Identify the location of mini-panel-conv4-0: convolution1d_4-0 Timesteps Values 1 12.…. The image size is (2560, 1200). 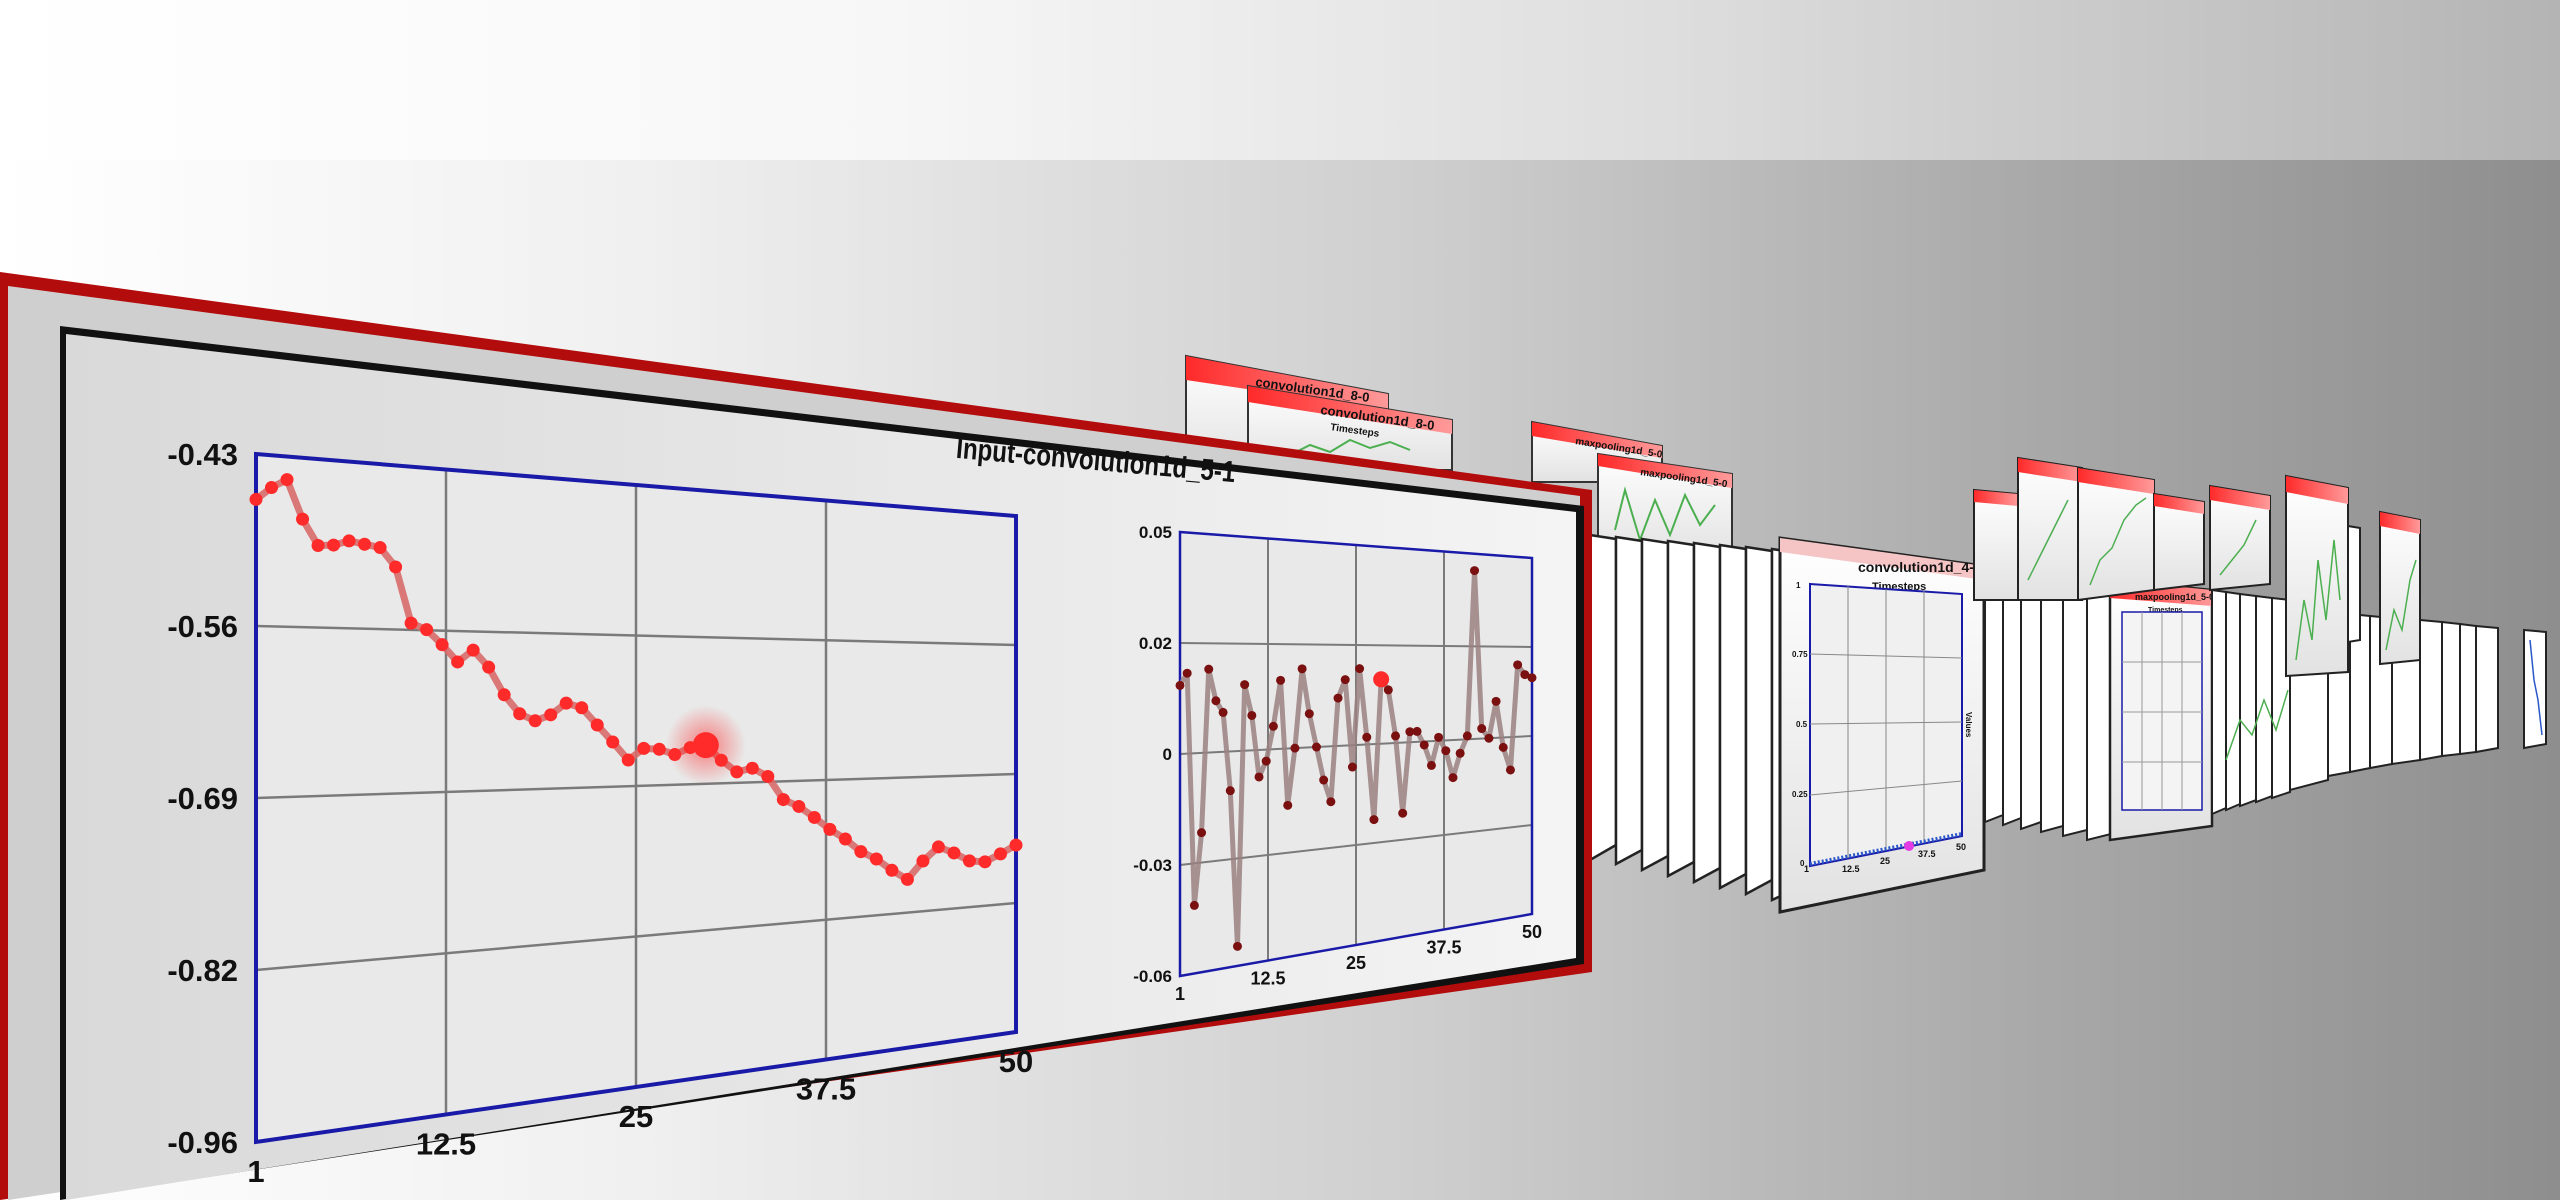
(1882, 725).